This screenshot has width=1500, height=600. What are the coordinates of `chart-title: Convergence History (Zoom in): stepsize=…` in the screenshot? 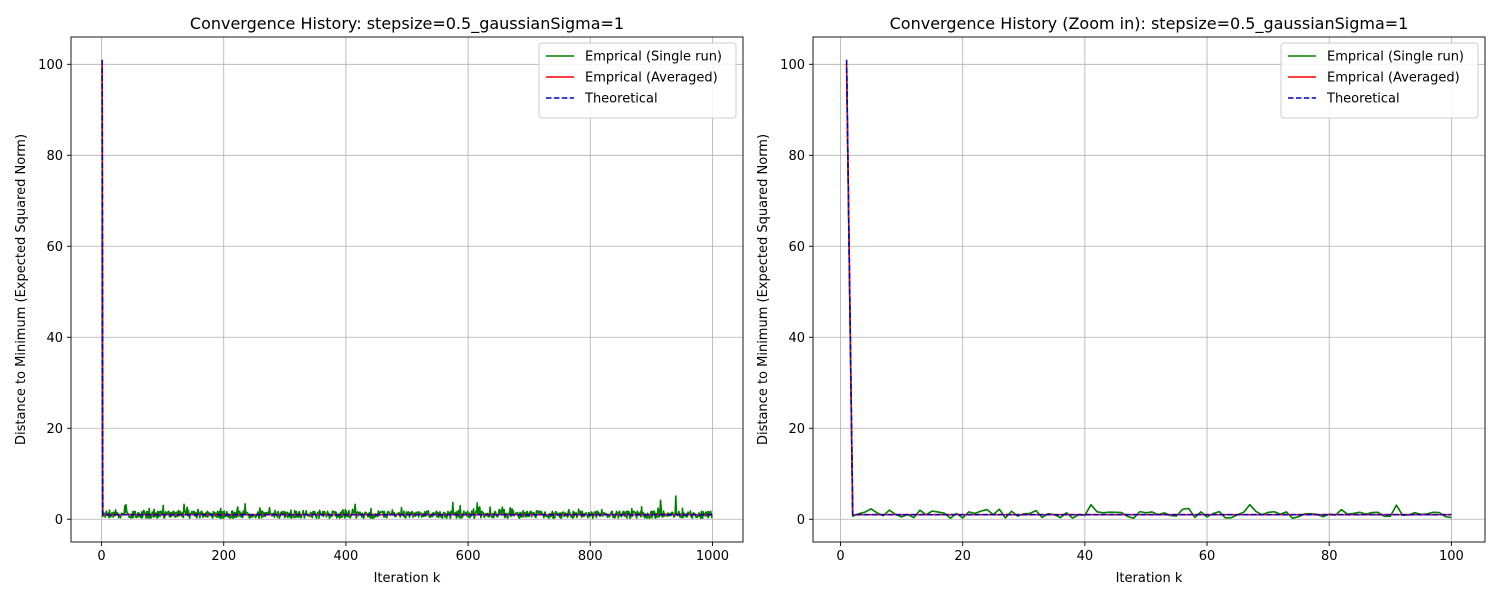 It's located at (1149, 24).